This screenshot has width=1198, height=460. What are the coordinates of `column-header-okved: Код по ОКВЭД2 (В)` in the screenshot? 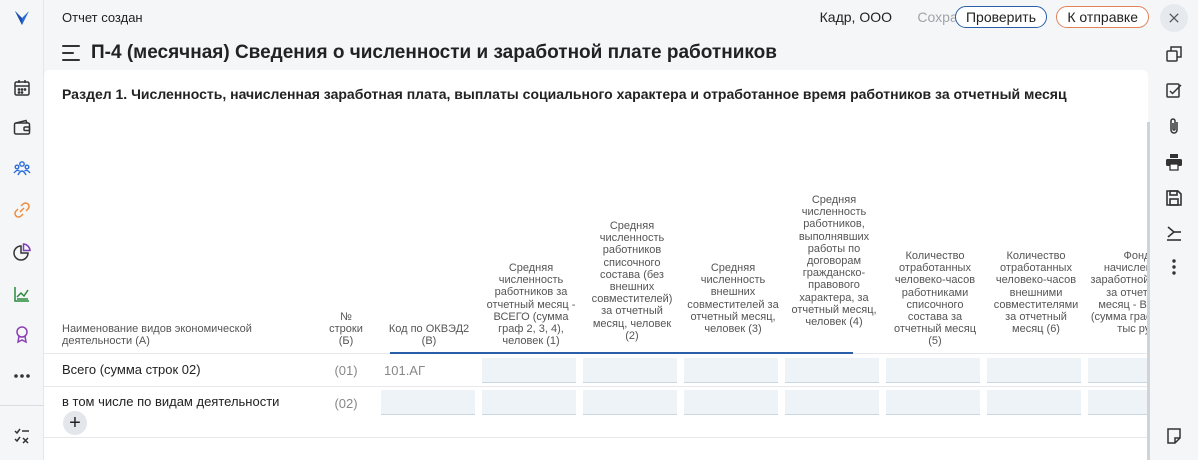 It's located at (429, 335).